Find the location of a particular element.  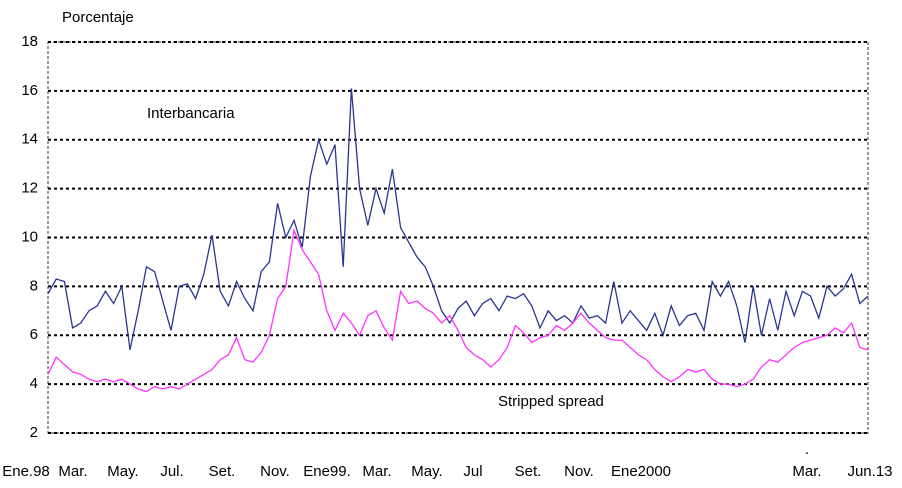

annotation: . is located at coordinates (807, 449).